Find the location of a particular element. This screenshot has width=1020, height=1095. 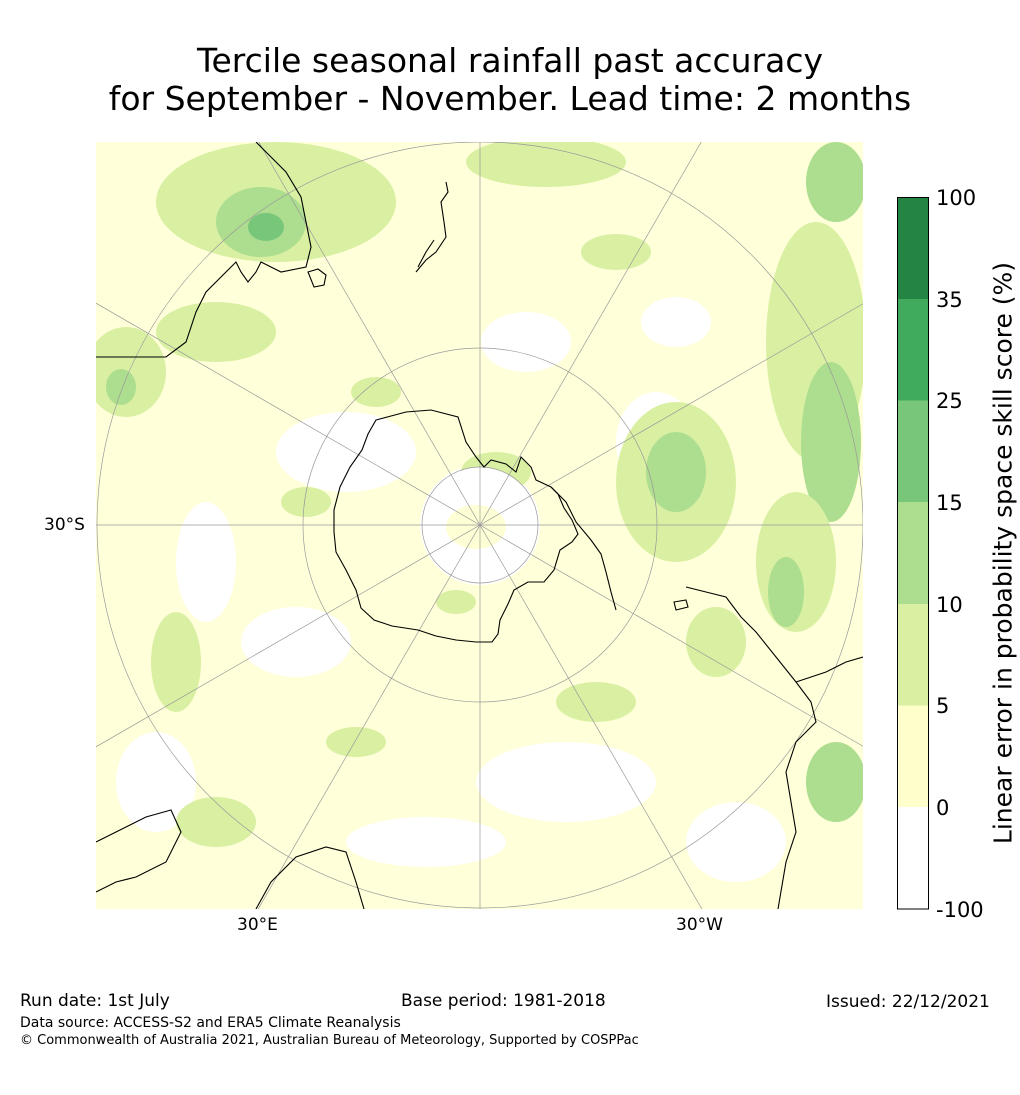

colorbar-tick-35: 35 is located at coordinates (949, 300).